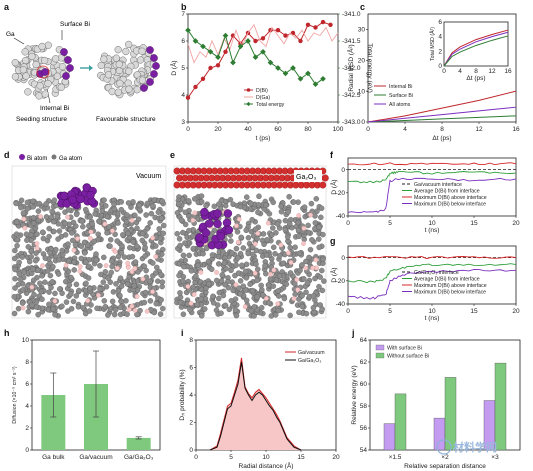  I want to click on y-tick-label: 2, so click(27, 428).